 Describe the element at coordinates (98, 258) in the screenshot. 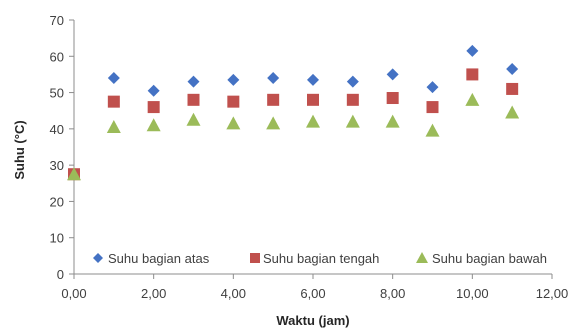

I see `legend-marker-diamond` at that location.